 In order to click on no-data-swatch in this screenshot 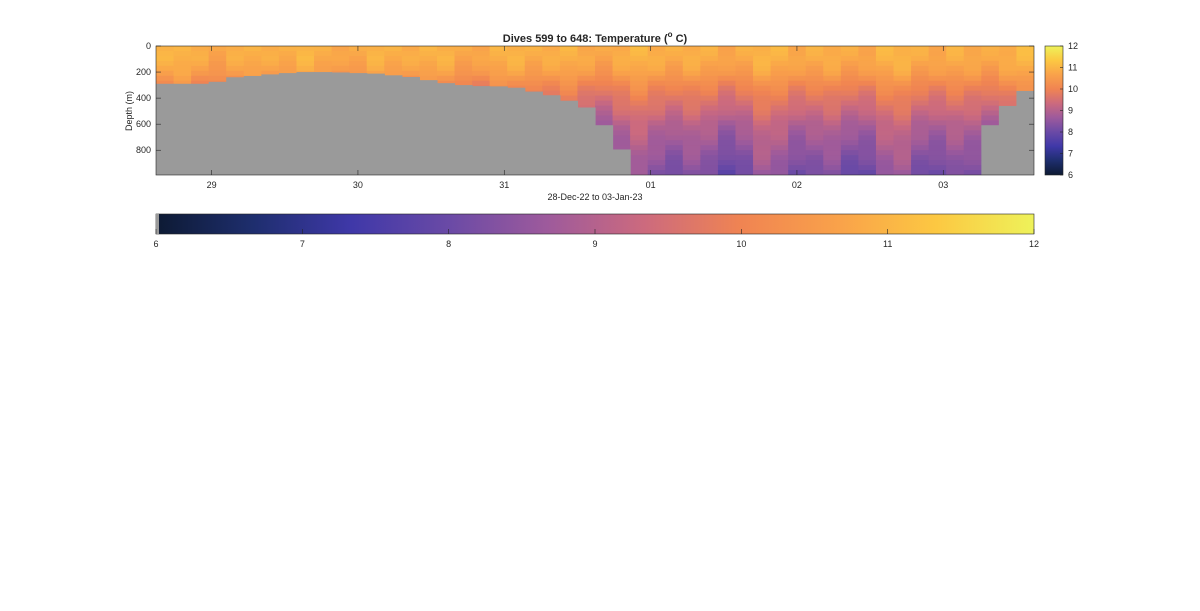, I will do `click(157, 224)`.